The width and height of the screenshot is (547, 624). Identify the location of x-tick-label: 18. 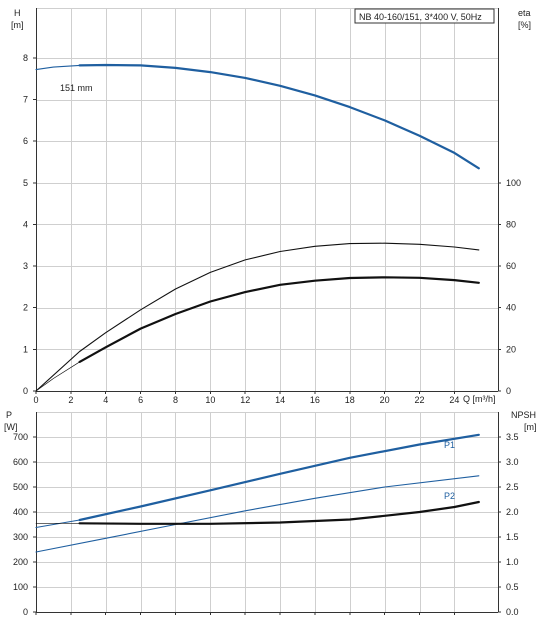
(350, 400).